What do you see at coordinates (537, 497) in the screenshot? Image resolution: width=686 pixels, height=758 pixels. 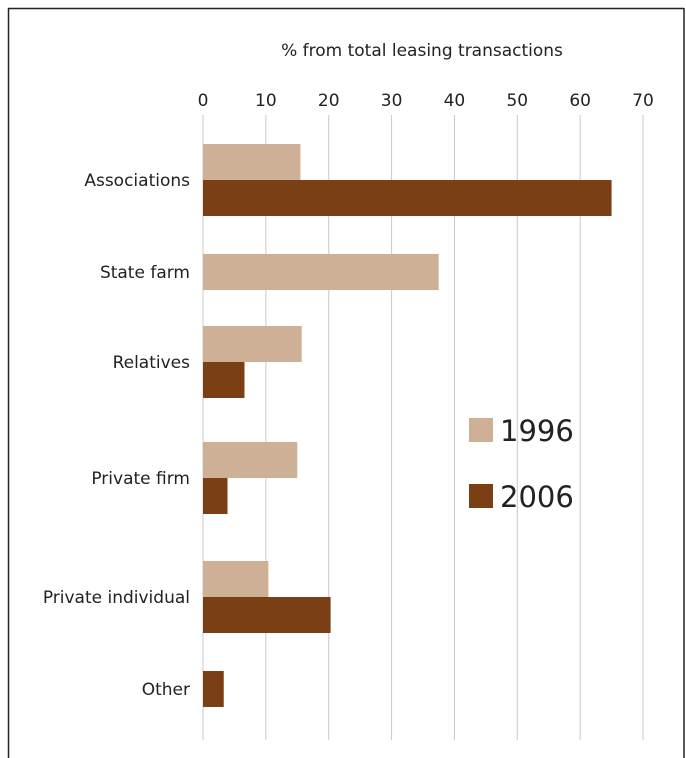 I see `legend-label-2006: 2006` at bounding box center [537, 497].